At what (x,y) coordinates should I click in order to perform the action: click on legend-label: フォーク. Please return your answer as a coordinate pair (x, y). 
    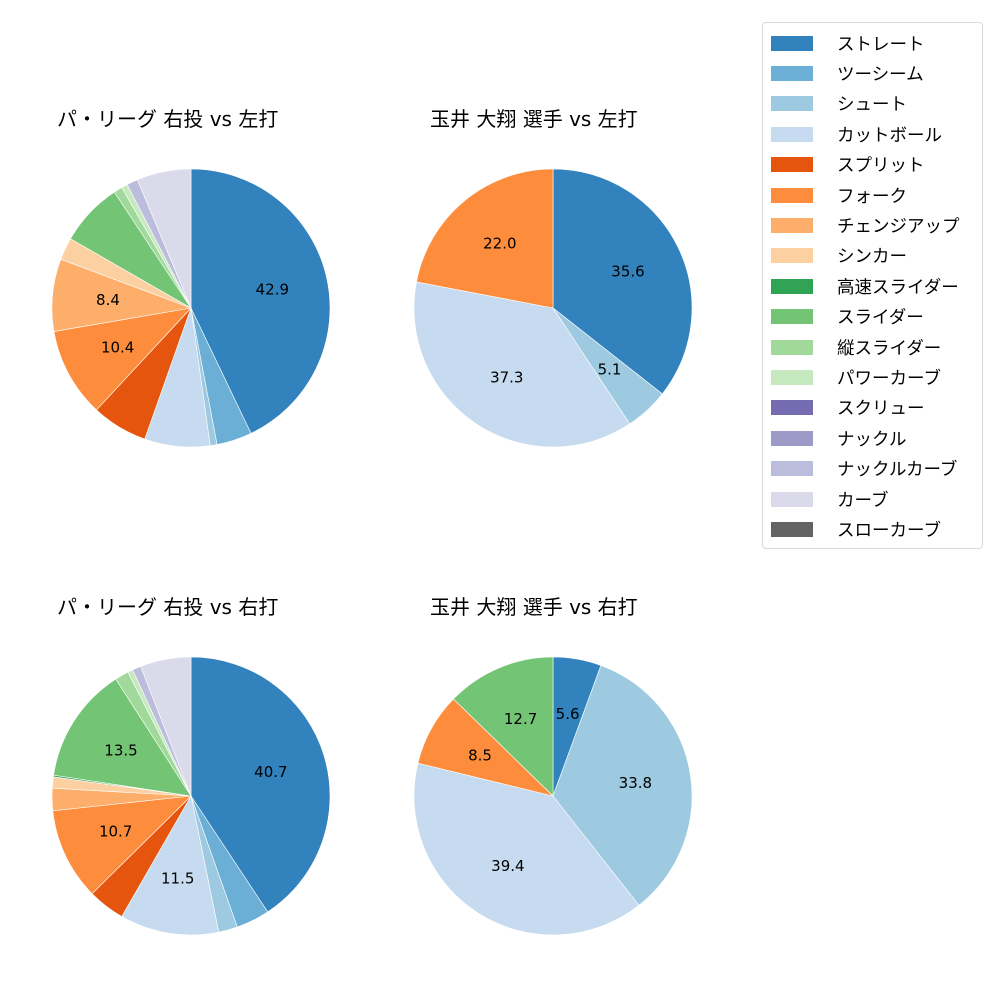
    Looking at the image, I should click on (872, 196).